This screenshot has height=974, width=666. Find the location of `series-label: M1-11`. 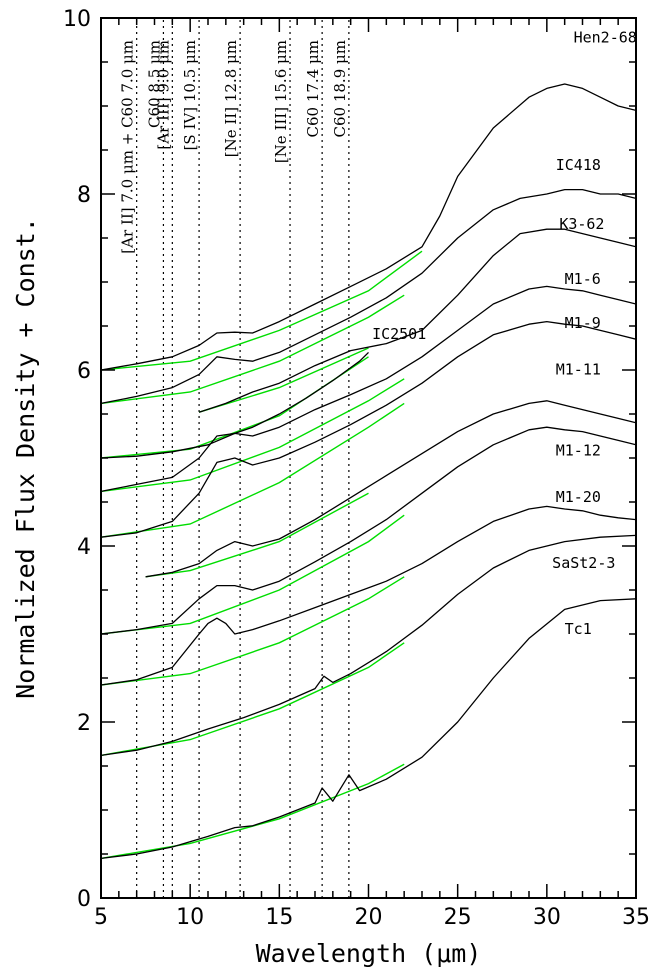

series-label: M1-11 is located at coordinates (578, 369).